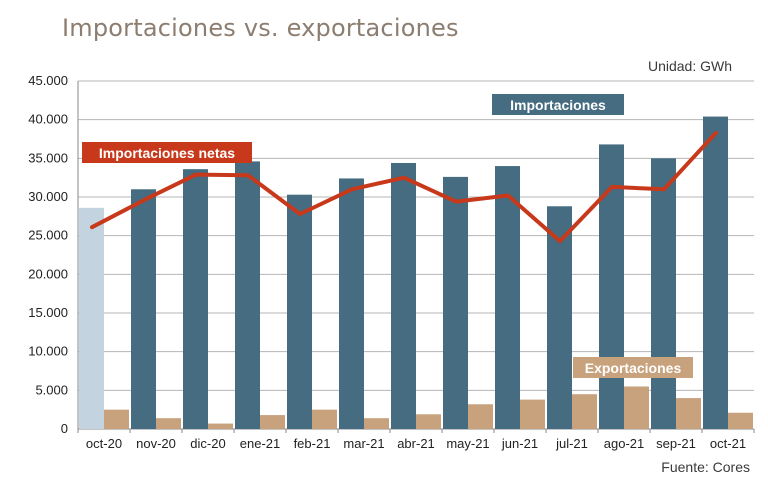 The height and width of the screenshot is (481, 768). I want to click on y-tick-label: 0, so click(64, 428).